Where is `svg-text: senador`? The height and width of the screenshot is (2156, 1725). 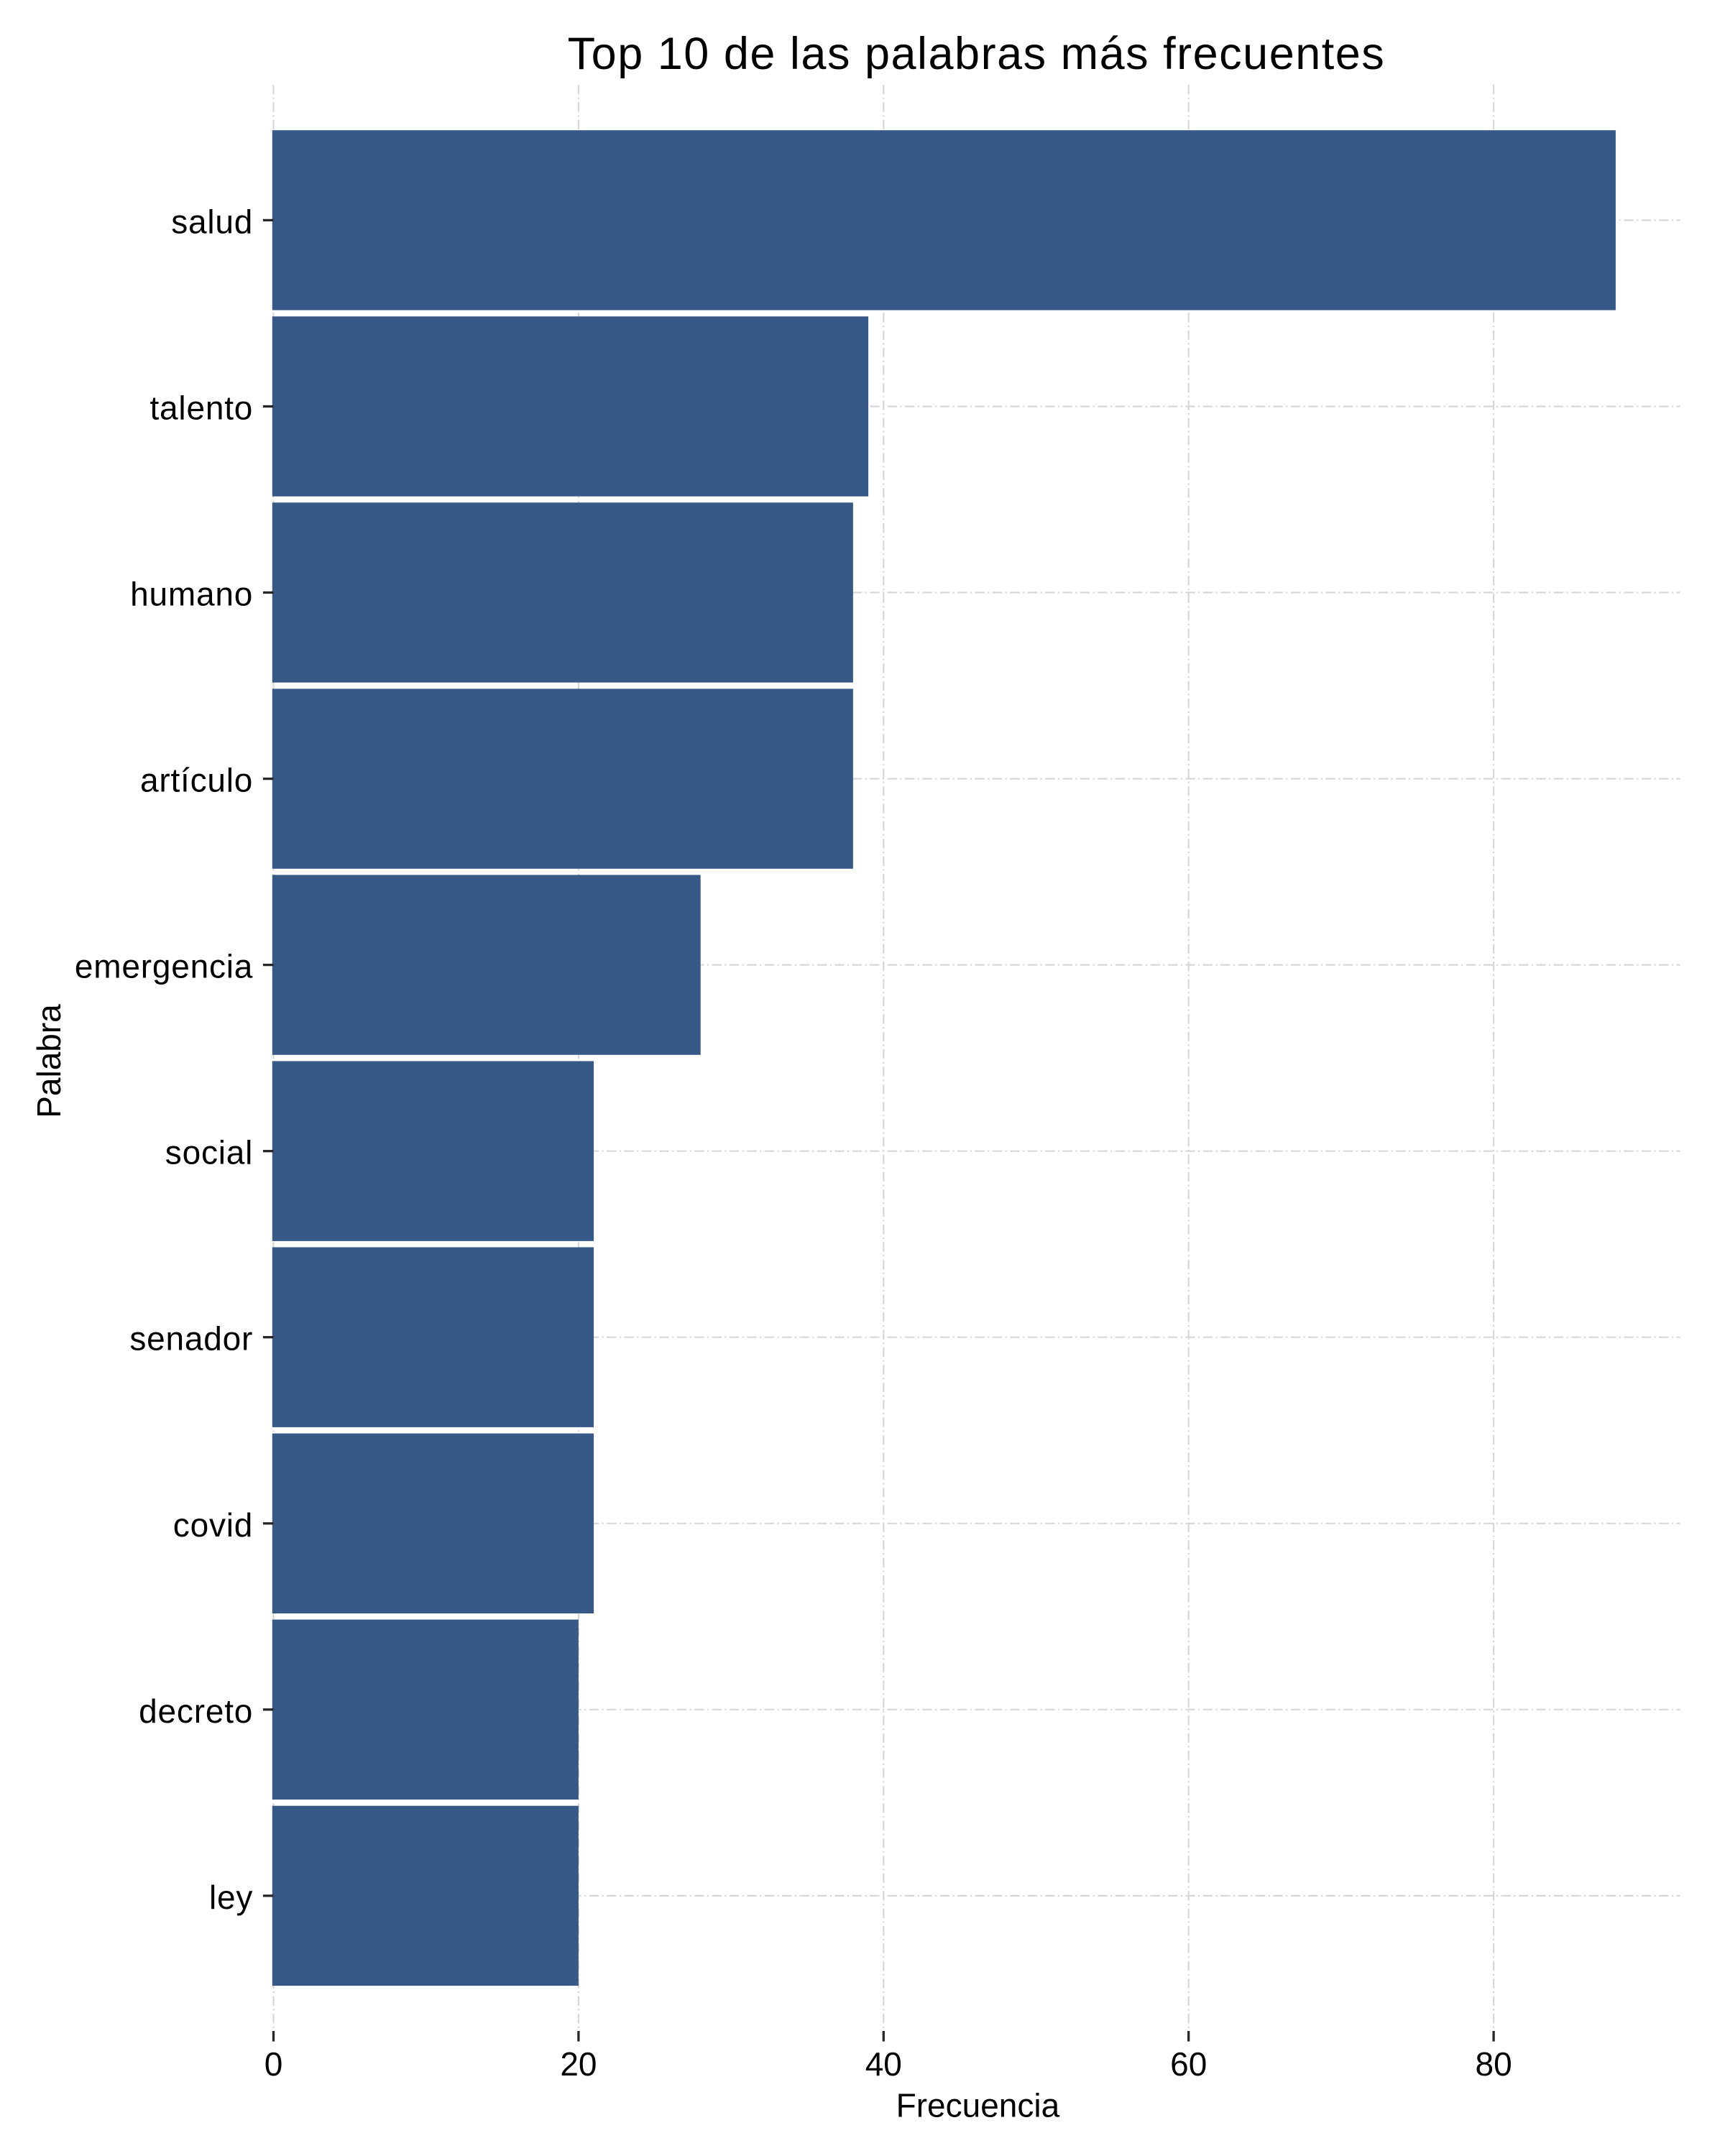
svg-text: senador is located at coordinates (191, 1339).